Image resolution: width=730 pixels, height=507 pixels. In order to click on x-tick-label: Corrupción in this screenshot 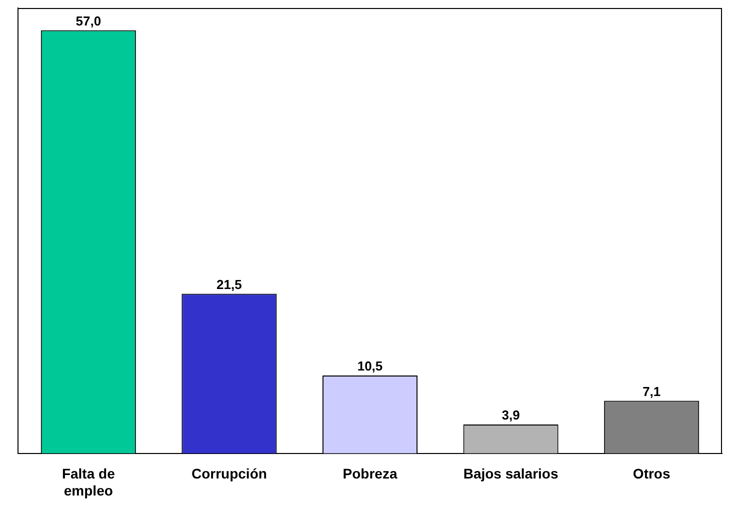, I will do `click(229, 474)`.